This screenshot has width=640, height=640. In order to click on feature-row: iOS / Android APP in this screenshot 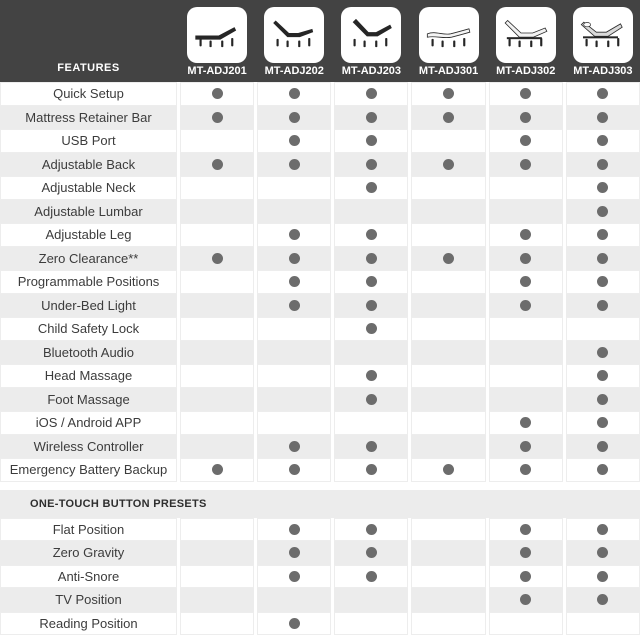, I will do `click(320, 423)`.